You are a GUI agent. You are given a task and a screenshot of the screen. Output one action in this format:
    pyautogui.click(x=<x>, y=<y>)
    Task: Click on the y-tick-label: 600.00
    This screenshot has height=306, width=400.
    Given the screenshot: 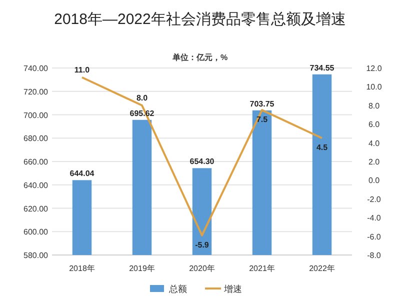 What is the action you would take?
    pyautogui.click(x=36, y=232)
    